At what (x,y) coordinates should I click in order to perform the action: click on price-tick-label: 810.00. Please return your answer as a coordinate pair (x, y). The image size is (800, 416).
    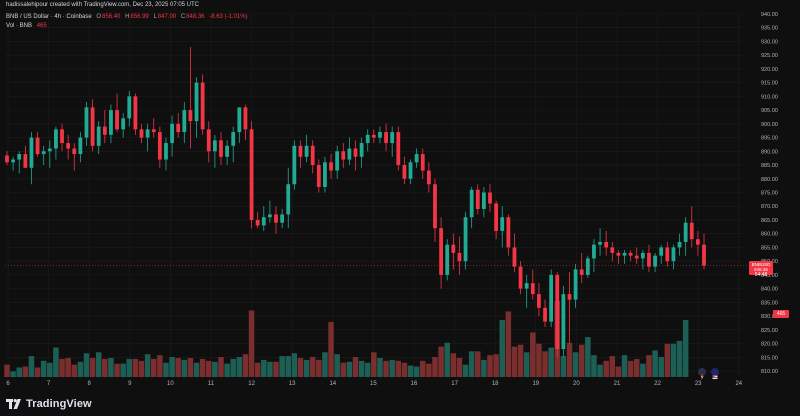
    Looking at the image, I should click on (769, 372).